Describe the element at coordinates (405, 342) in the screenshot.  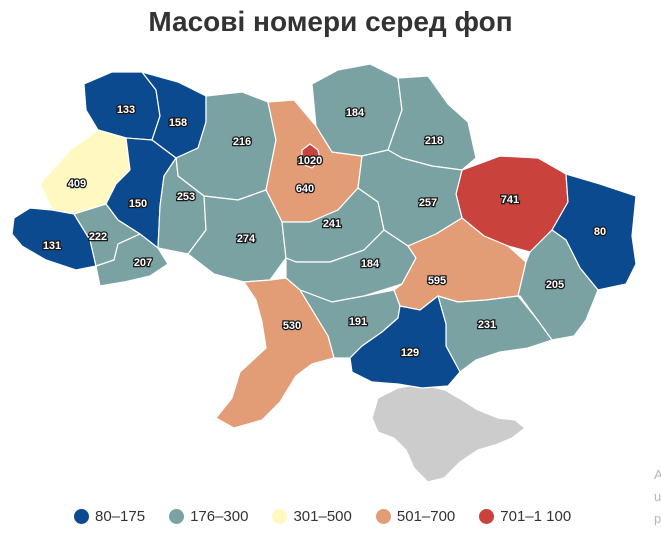
I see `region-kherson` at that location.